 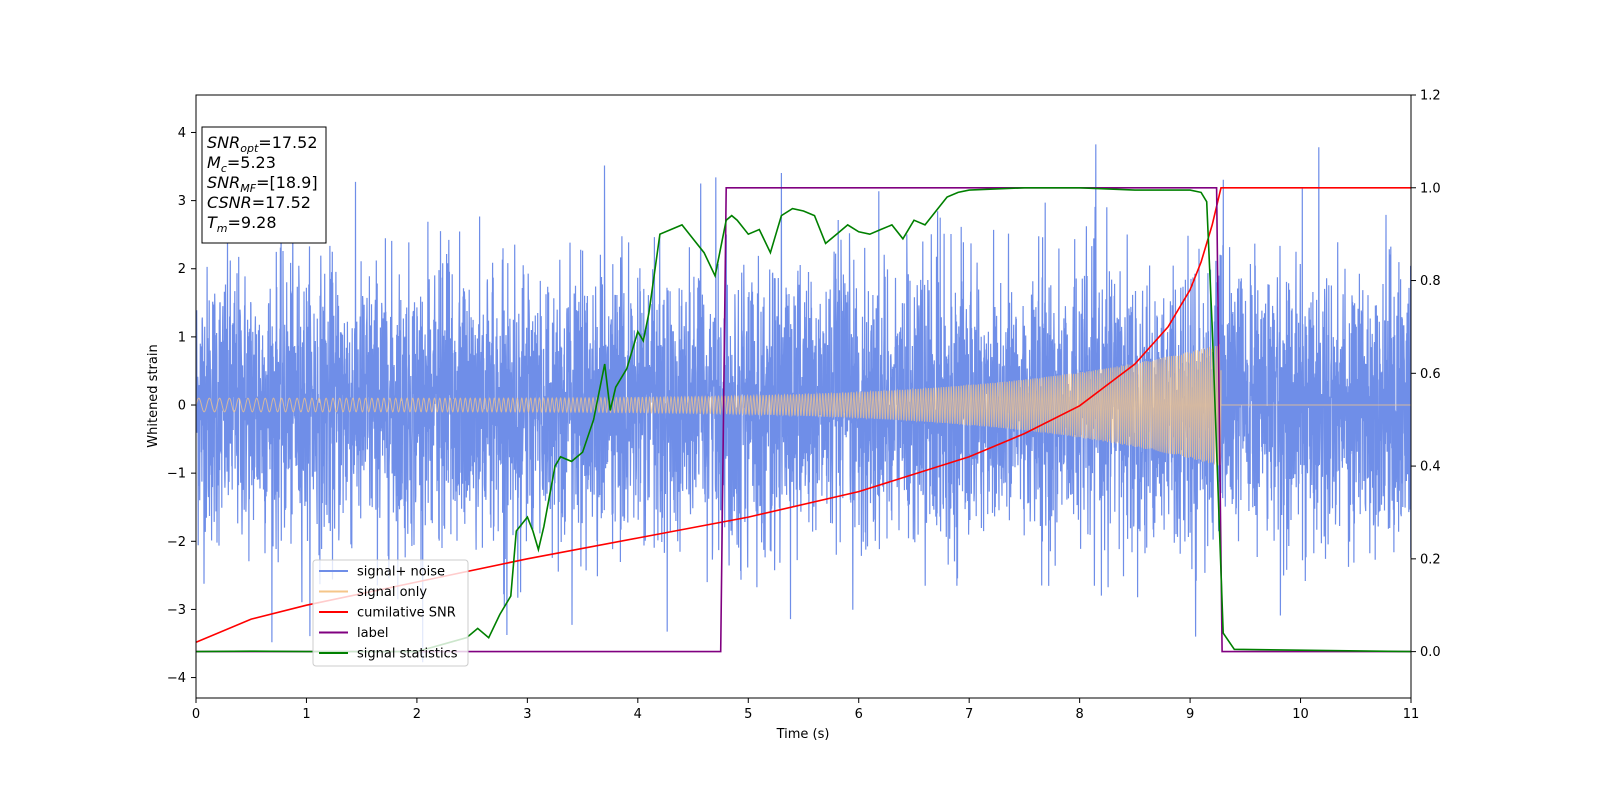 I want to click on y-right-tick-label: 0.8, so click(x=1430, y=281).